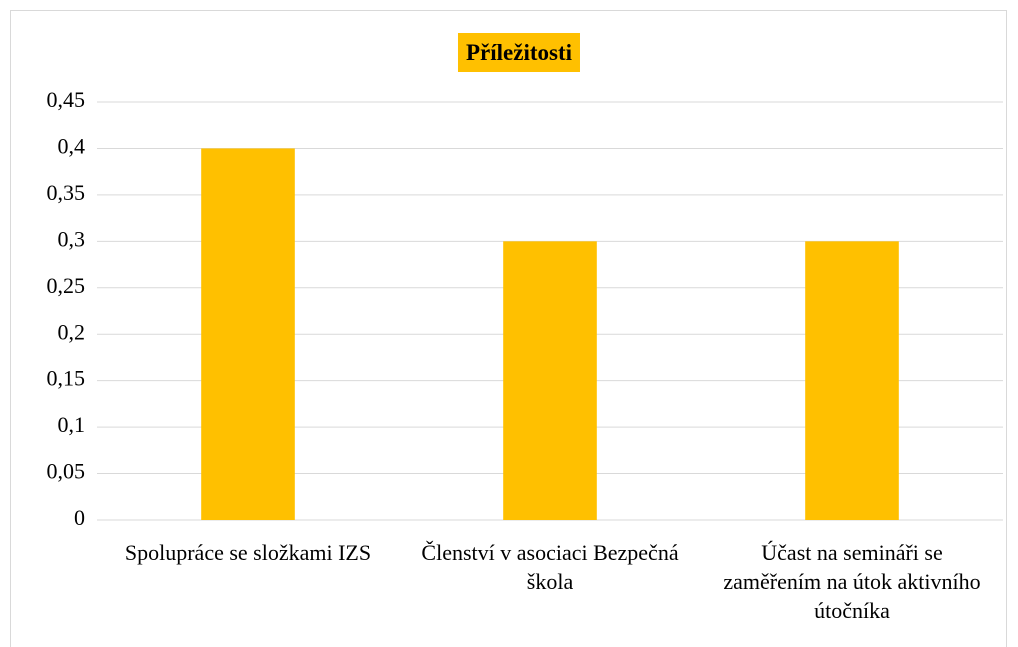 The height and width of the screenshot is (647, 1018). I want to click on y-tick-label: 0,3, so click(72, 238).